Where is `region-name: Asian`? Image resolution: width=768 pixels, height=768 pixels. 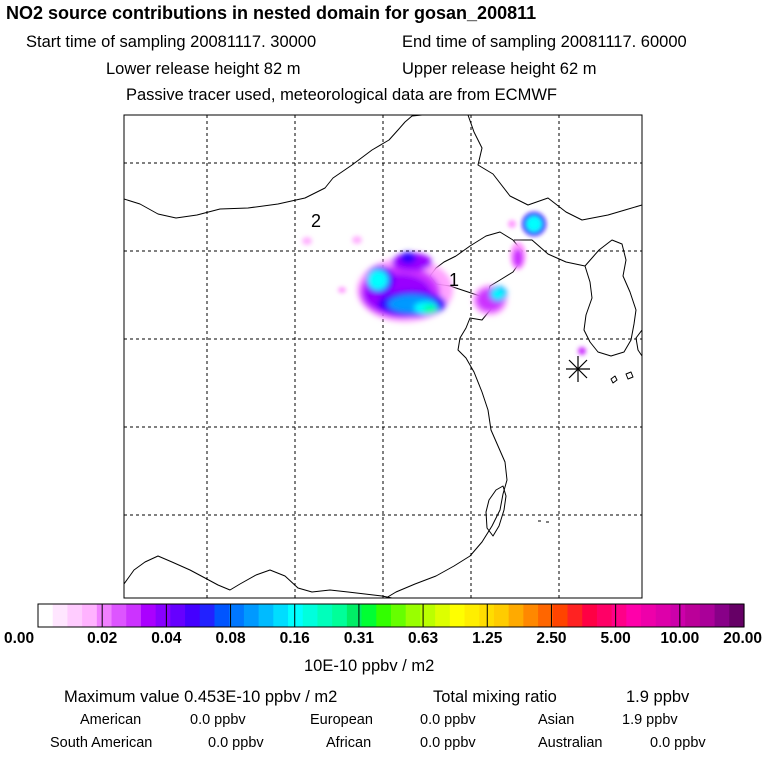 region-name: Asian is located at coordinates (556, 720).